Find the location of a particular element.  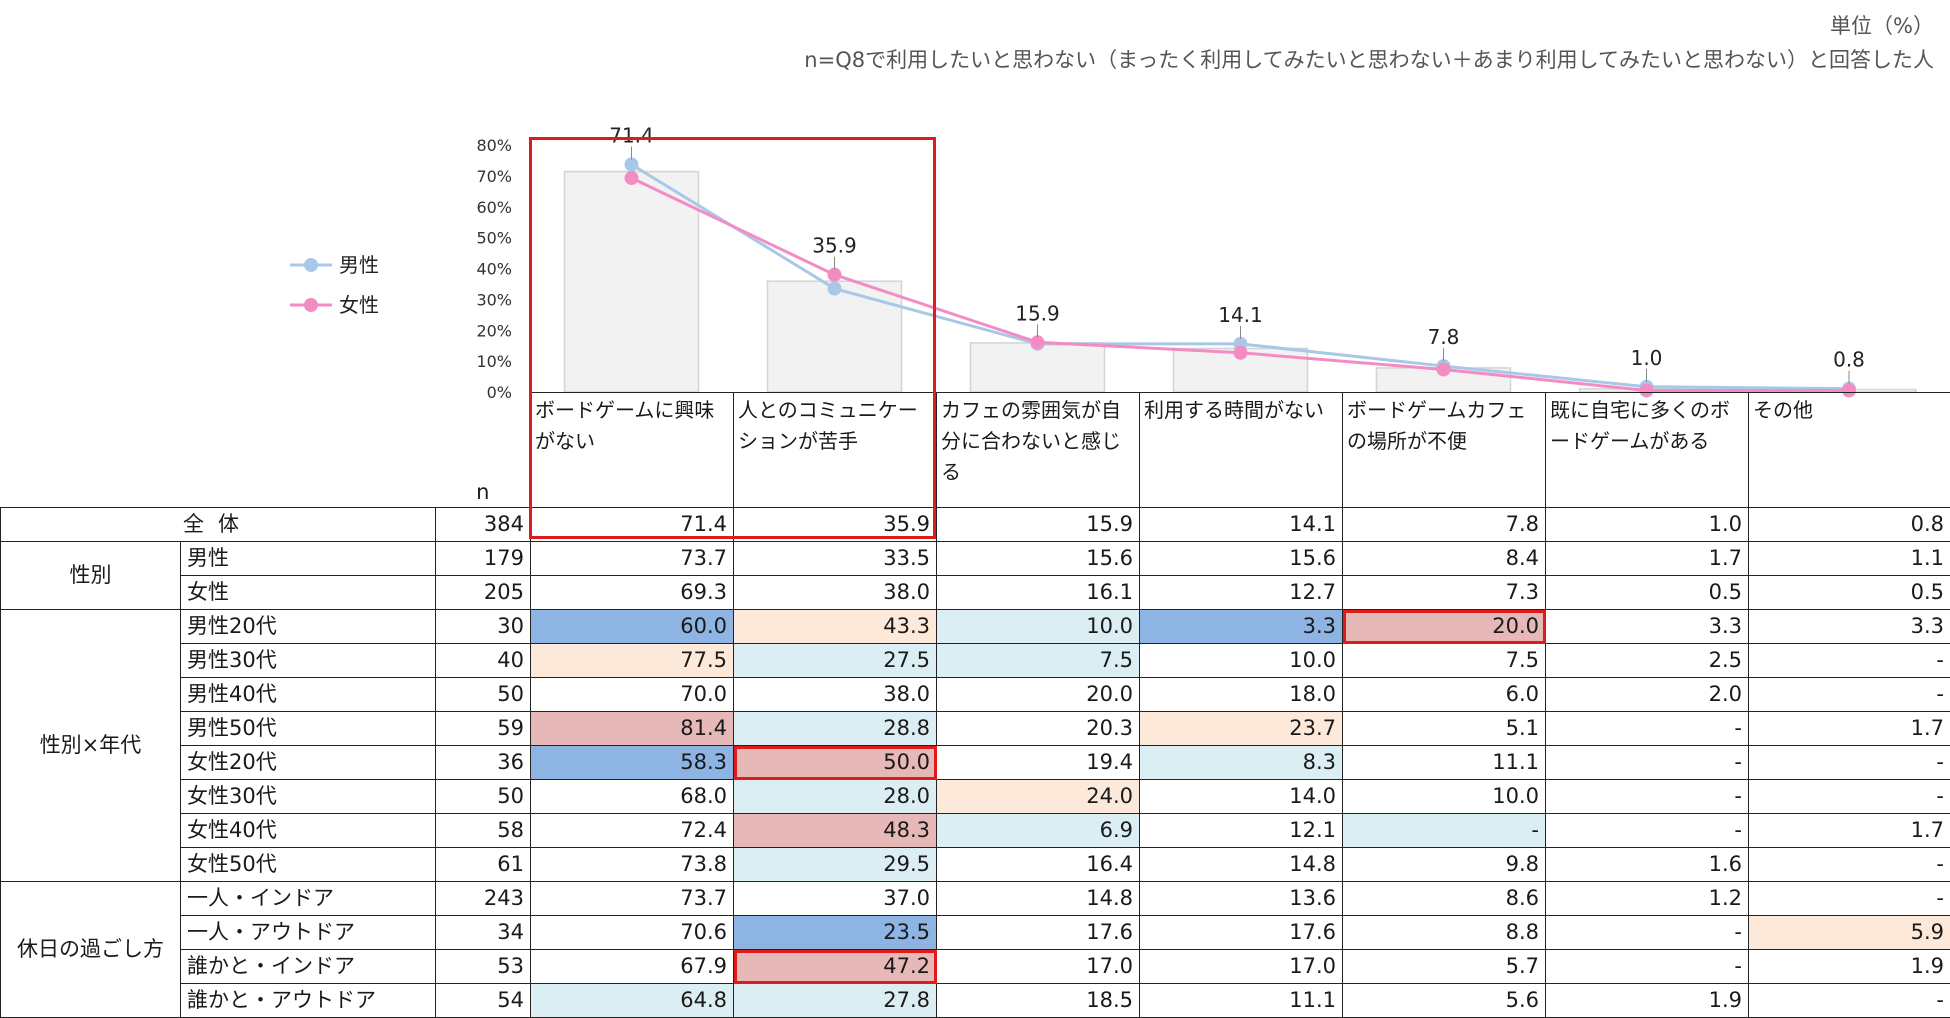

bar-data-label: 71.4 is located at coordinates (631, 135).